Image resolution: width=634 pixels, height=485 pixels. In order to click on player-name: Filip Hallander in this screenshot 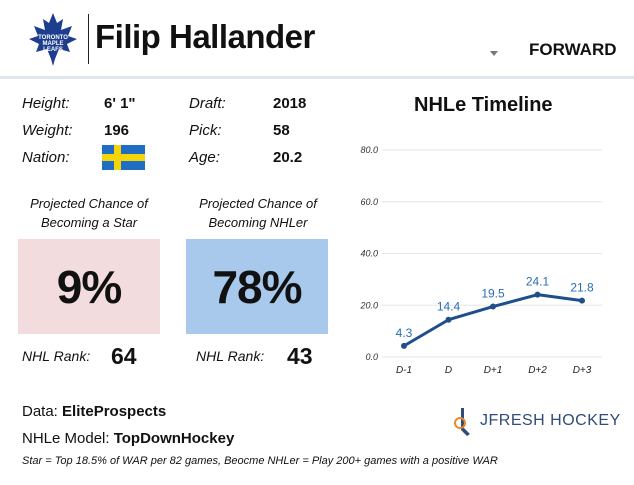, I will do `click(205, 36)`.